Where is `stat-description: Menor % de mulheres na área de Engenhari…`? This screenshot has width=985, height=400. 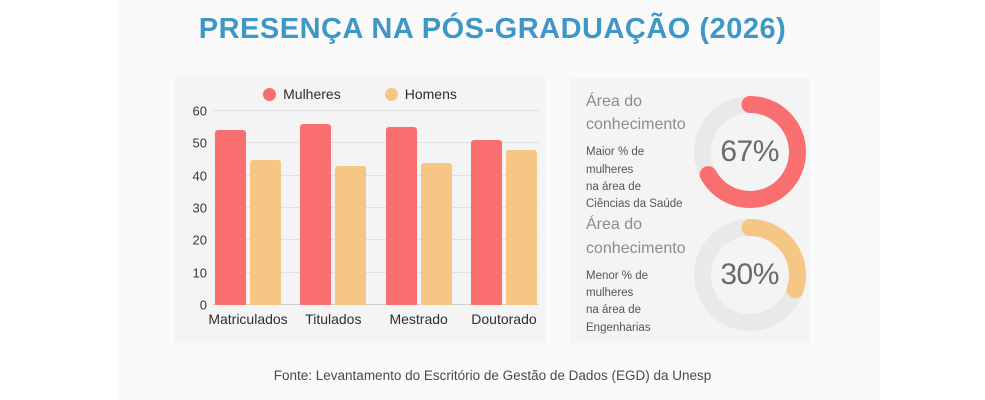 stat-description: Menor % de mulheres na área de Engenhari… is located at coordinates (618, 301).